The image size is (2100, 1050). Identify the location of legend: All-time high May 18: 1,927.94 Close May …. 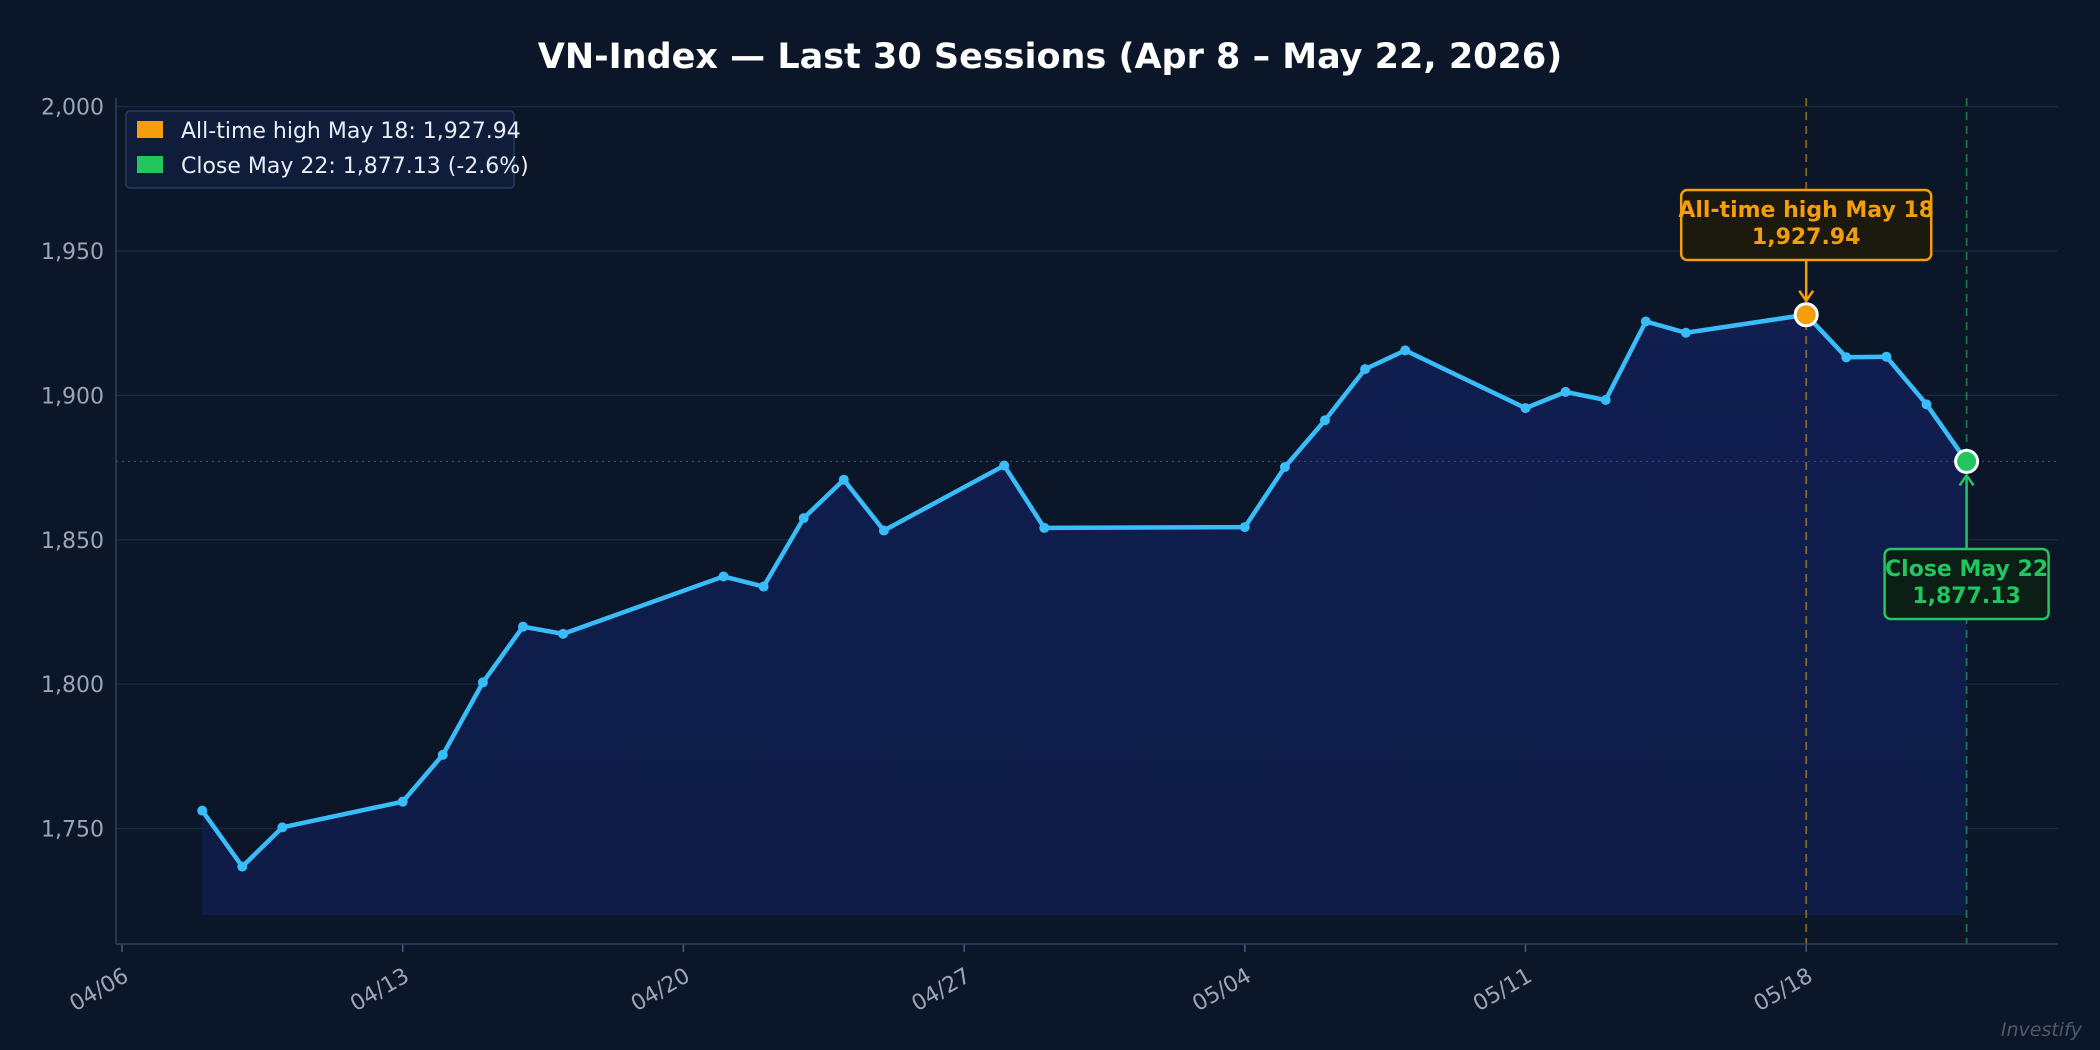
(327, 149).